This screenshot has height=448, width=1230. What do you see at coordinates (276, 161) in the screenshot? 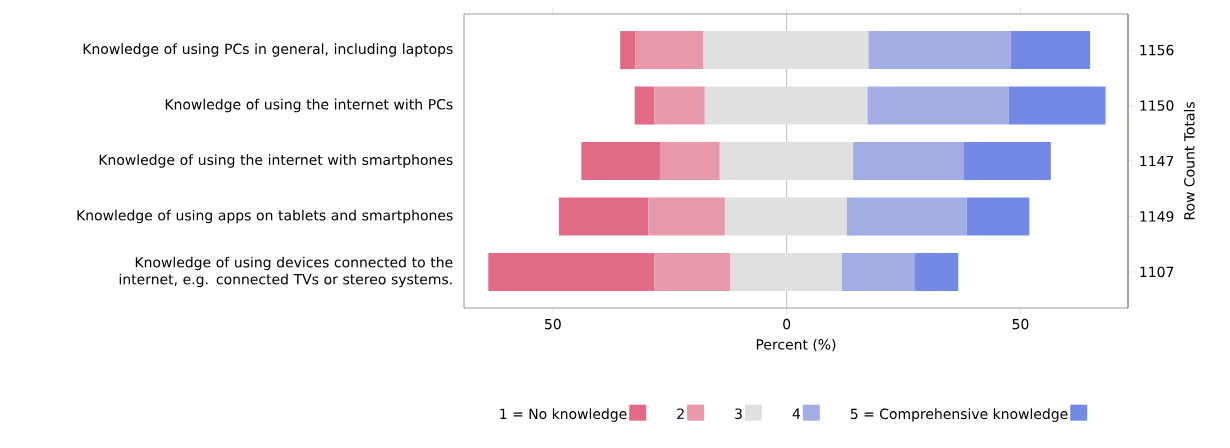
I see `y-tick-label: Knowledge of using the internet with smartphones` at bounding box center [276, 161].